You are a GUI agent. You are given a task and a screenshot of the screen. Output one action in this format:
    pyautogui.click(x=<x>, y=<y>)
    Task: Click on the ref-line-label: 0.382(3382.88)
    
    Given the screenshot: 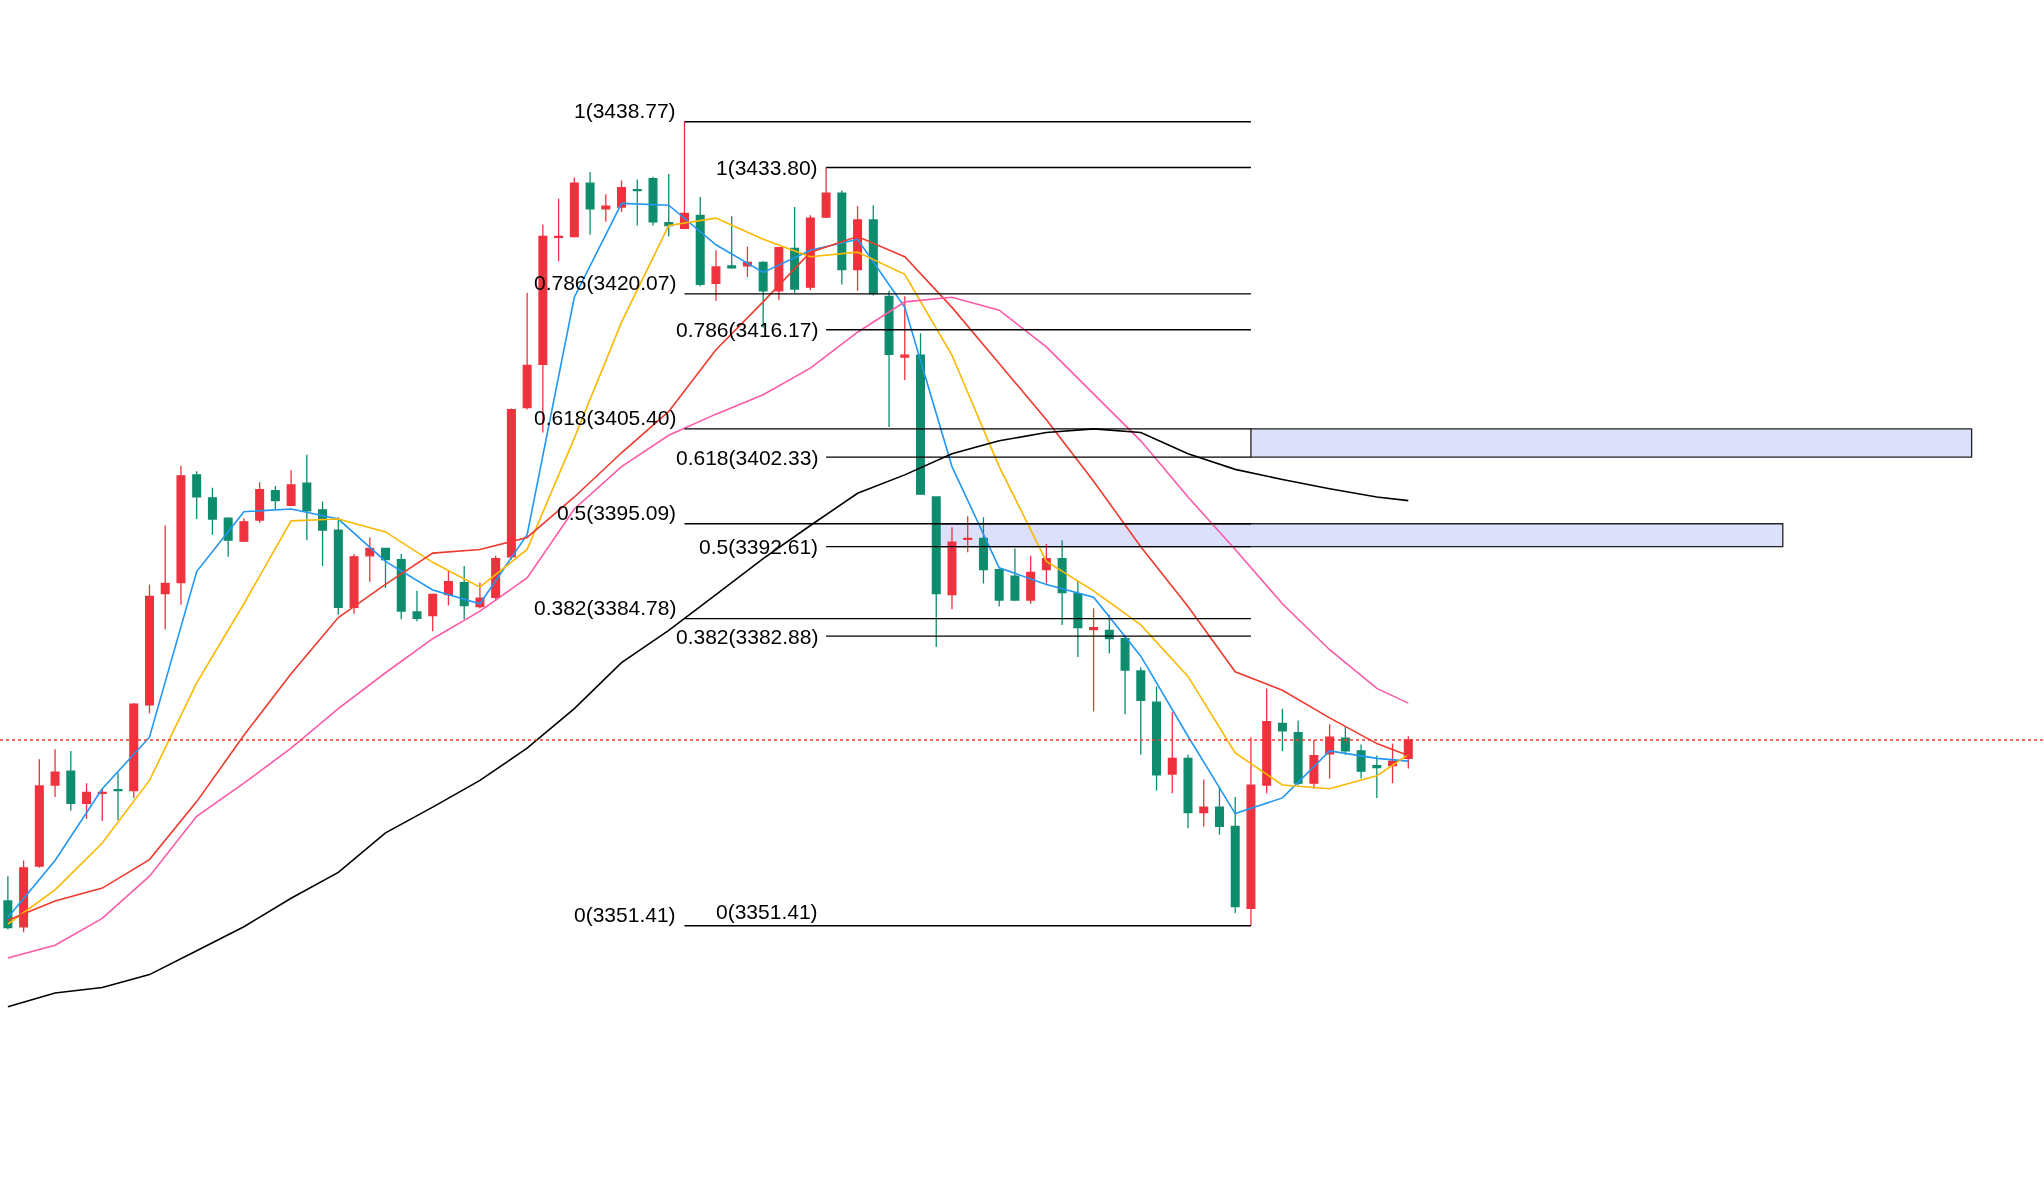 What is the action you would take?
    pyautogui.click(x=747, y=636)
    